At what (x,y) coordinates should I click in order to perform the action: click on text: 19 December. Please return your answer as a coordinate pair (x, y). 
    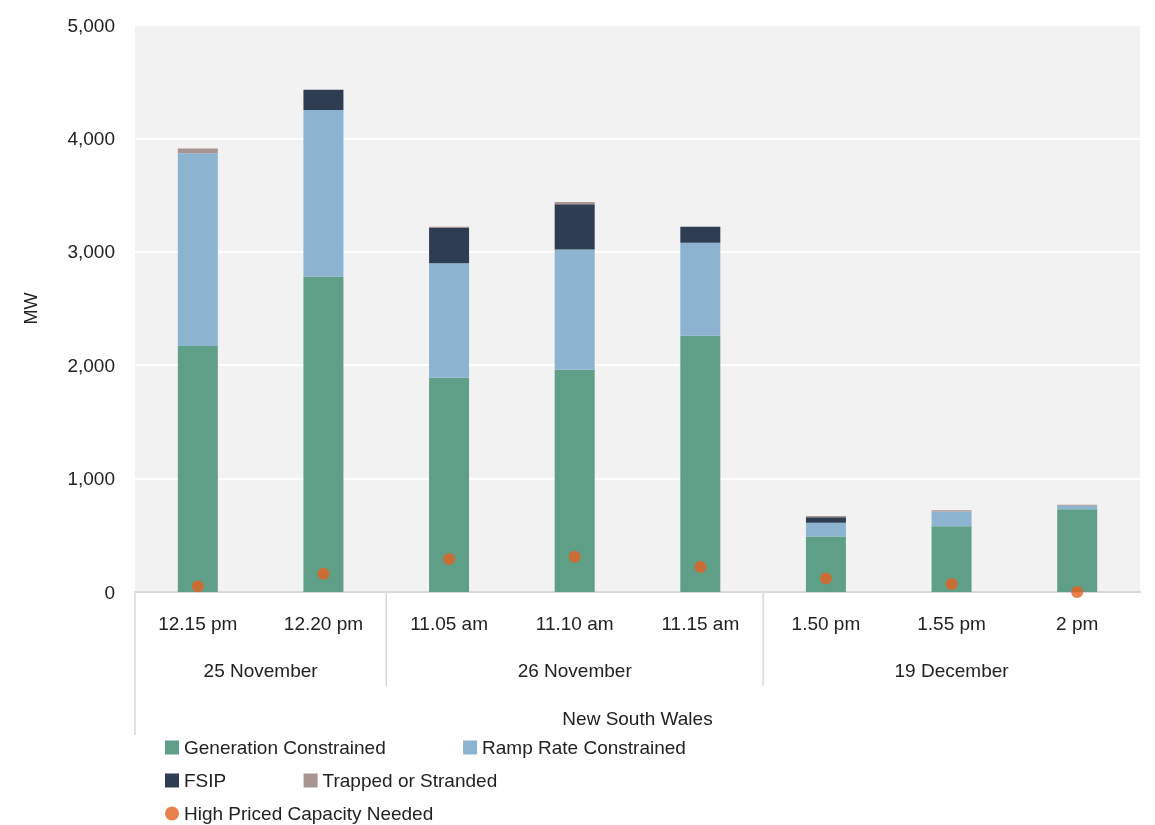
    Looking at the image, I should click on (952, 670).